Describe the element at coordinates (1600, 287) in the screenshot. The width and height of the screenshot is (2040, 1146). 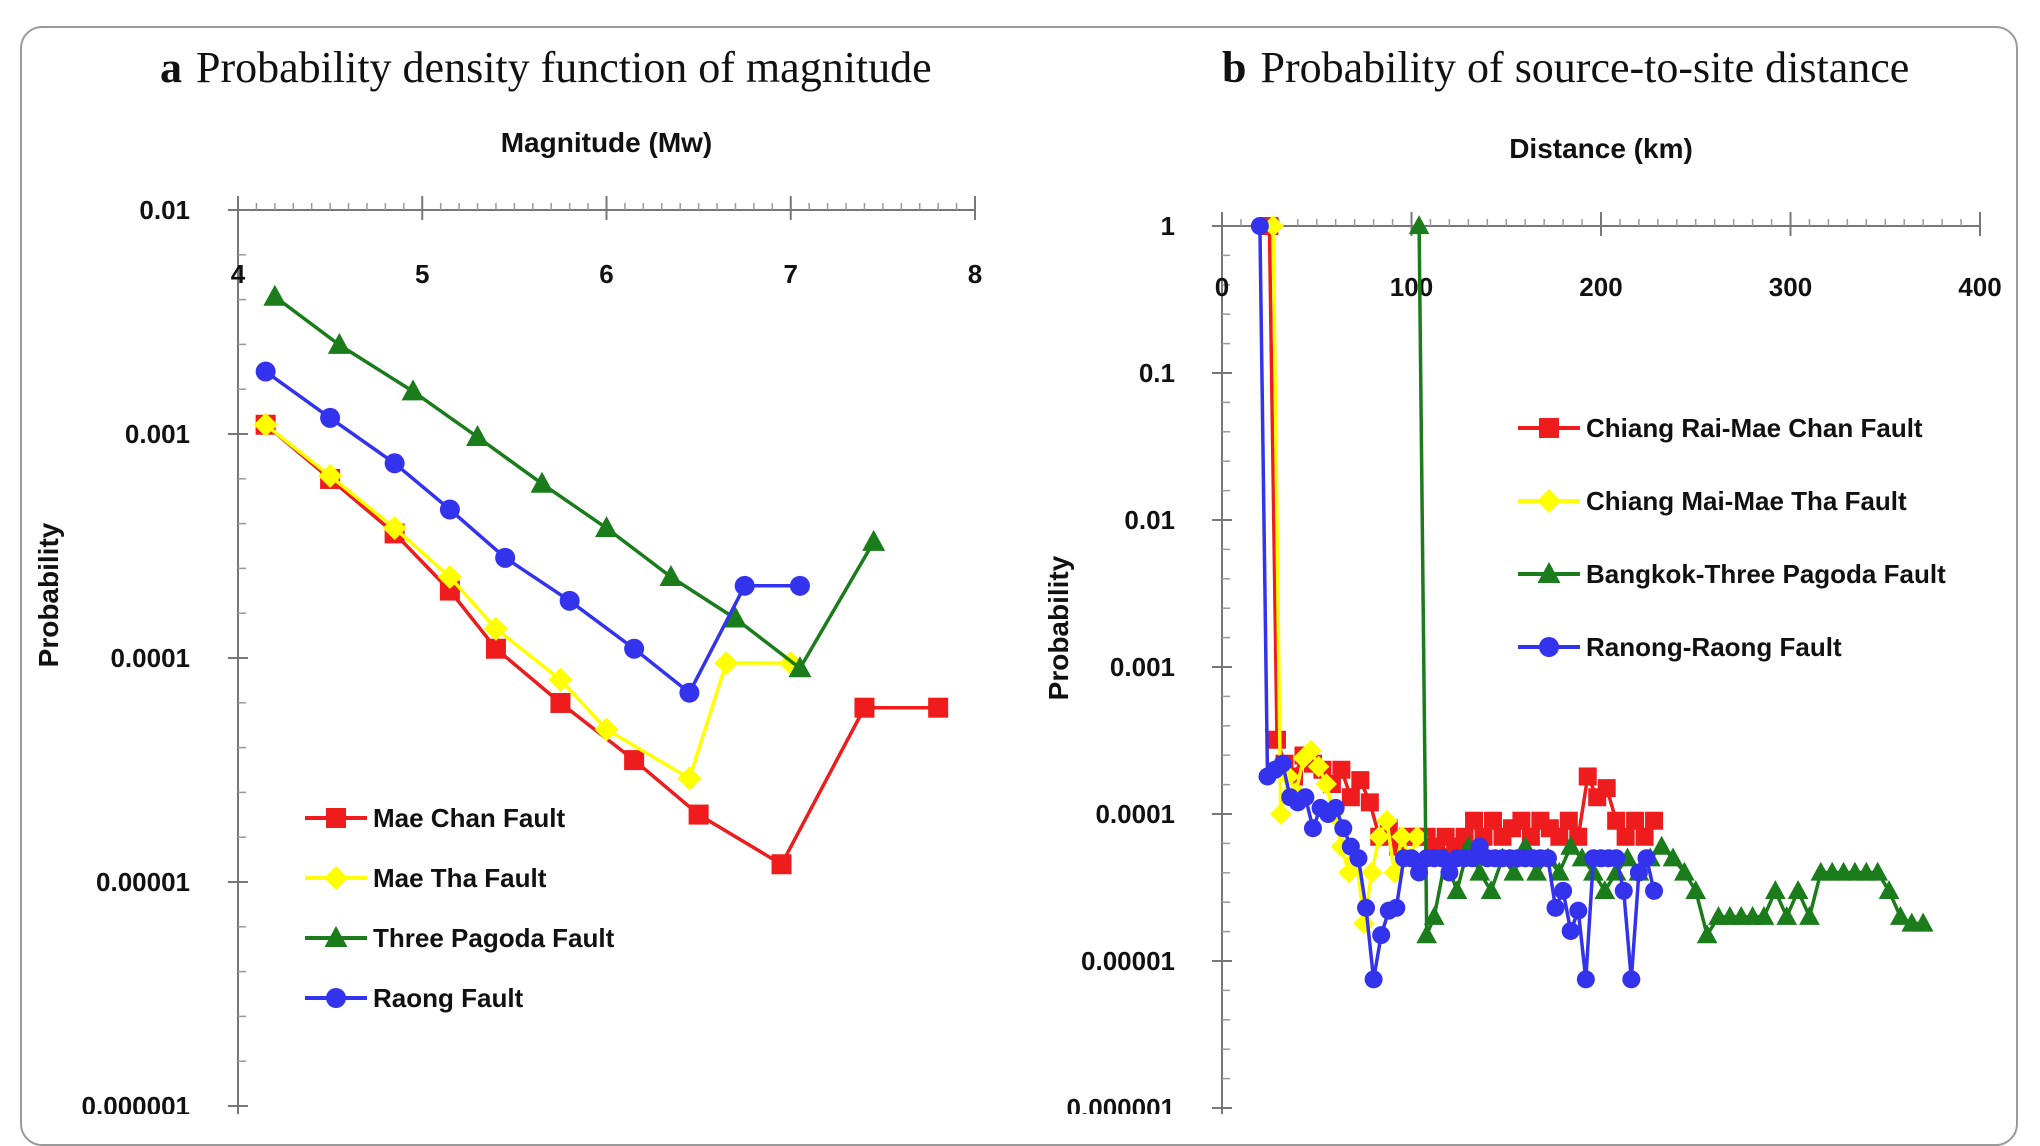
I see `x-tick-label: 200` at that location.